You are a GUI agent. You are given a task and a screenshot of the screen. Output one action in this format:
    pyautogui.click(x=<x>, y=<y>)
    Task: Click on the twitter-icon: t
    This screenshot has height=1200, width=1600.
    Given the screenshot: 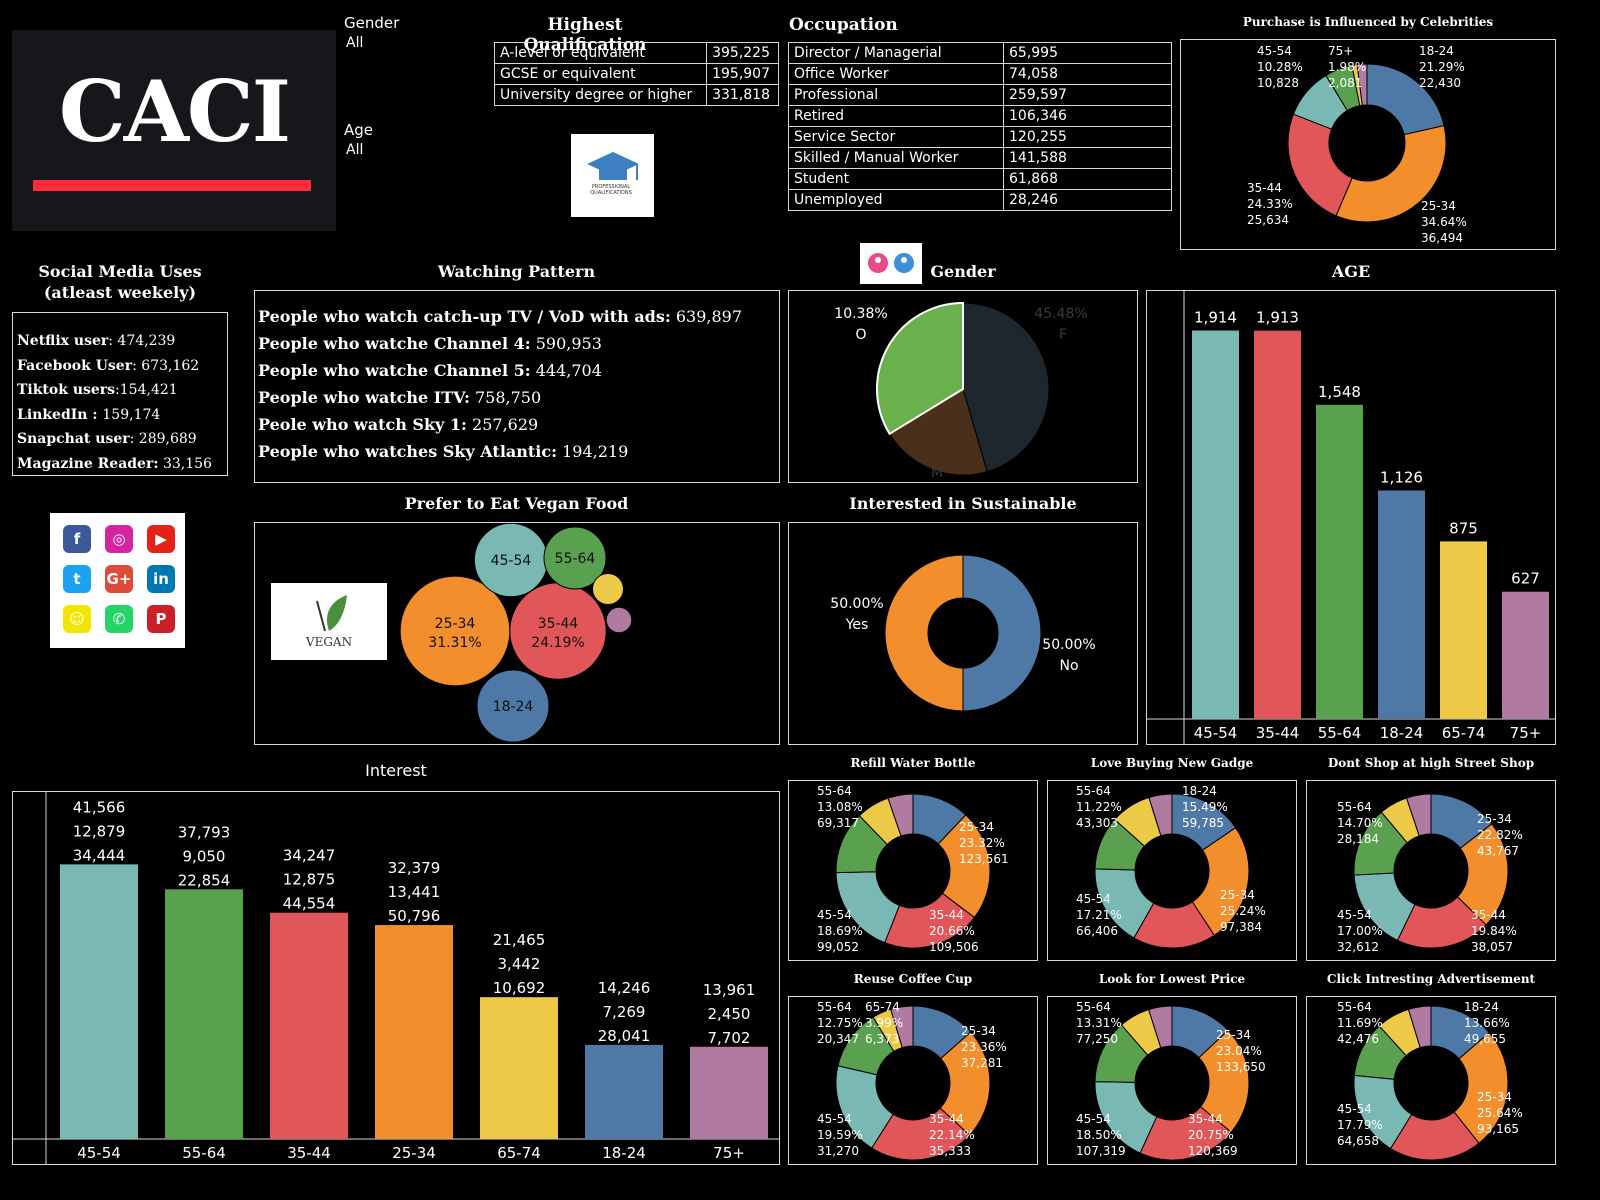 What is the action you would take?
    pyautogui.click(x=77, y=579)
    